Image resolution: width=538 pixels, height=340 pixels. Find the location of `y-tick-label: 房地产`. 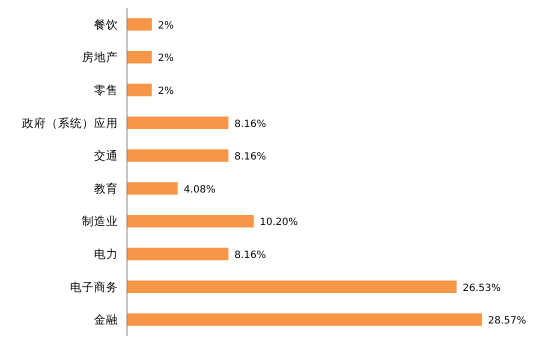

y-tick-label: 房地产 is located at coordinates (100, 57).